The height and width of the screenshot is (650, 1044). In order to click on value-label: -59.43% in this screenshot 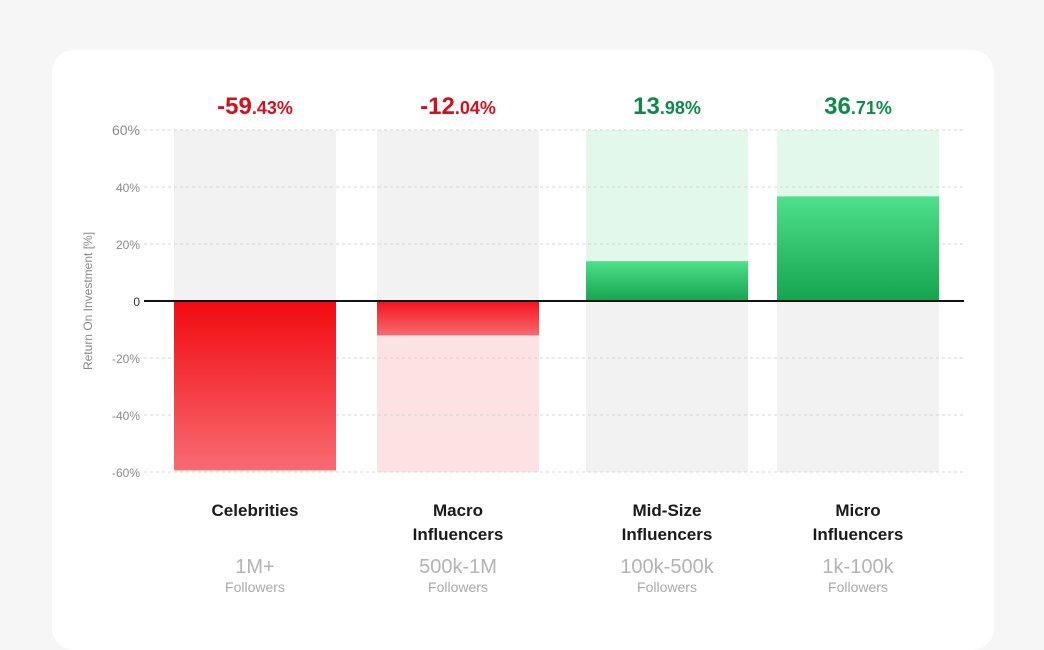, I will do `click(255, 106)`.